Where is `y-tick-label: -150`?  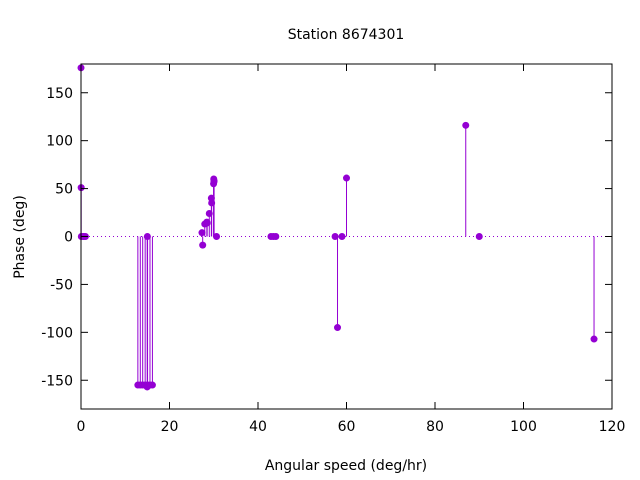
y-tick-label: -150 is located at coordinates (57, 381).